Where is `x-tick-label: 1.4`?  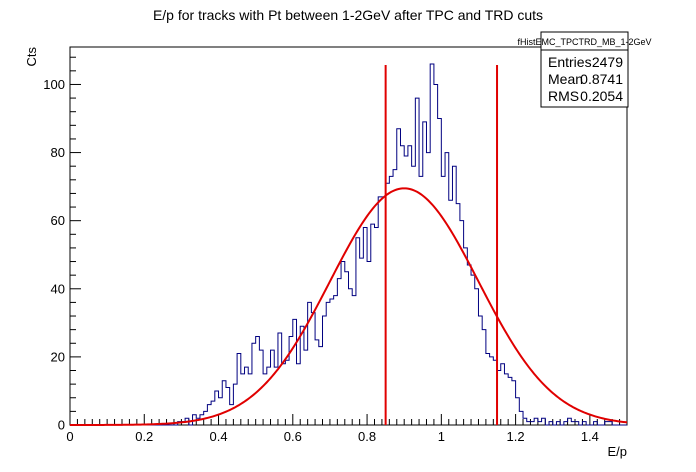 x-tick-label: 1.4 is located at coordinates (590, 436).